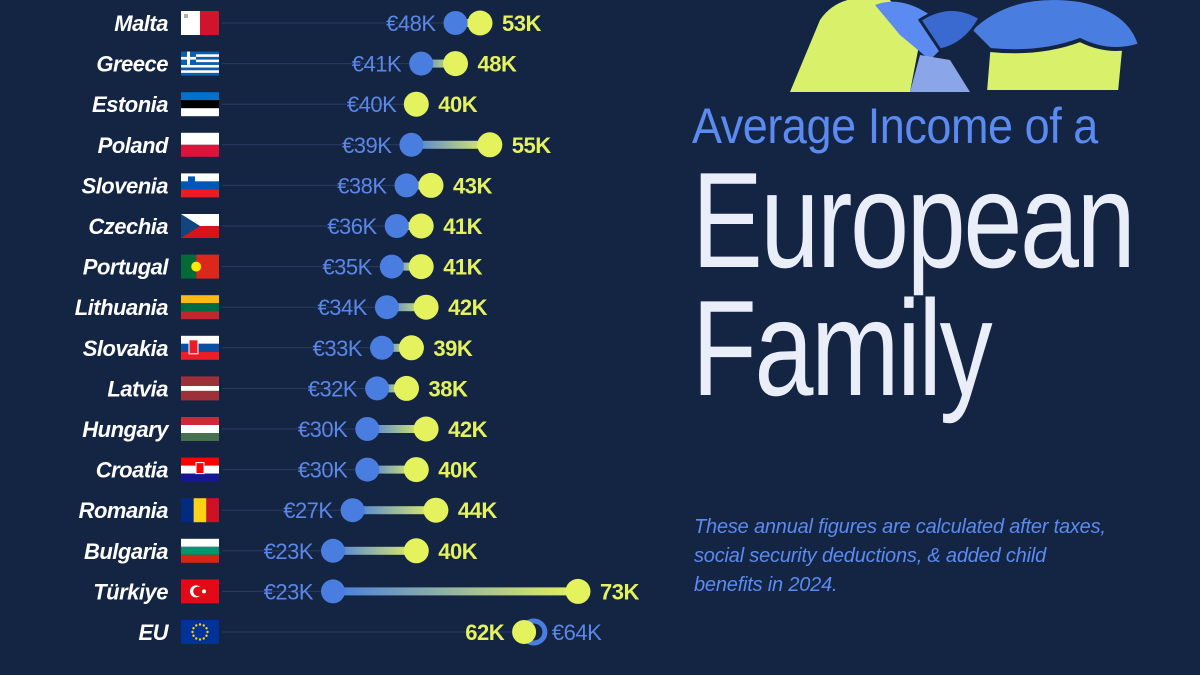 Image resolution: width=1200 pixels, height=675 pixels. Describe the element at coordinates (914, 220) in the screenshot. I see `title-line-2: European` at that location.